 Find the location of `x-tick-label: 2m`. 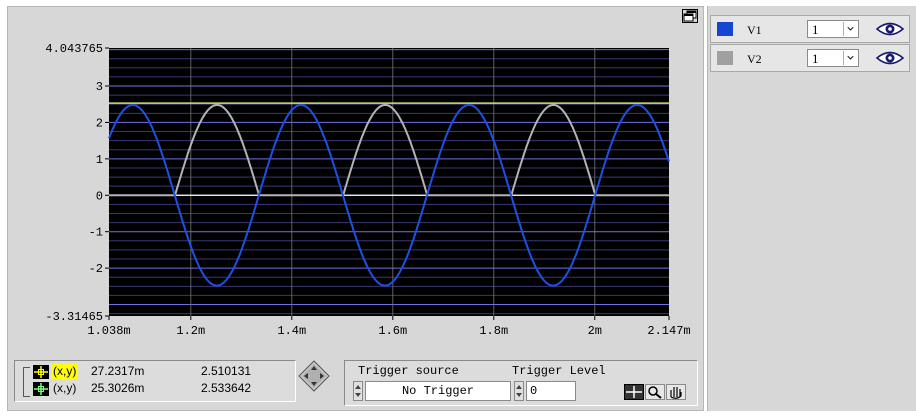

x-tick-label: 2m is located at coordinates (595, 331).